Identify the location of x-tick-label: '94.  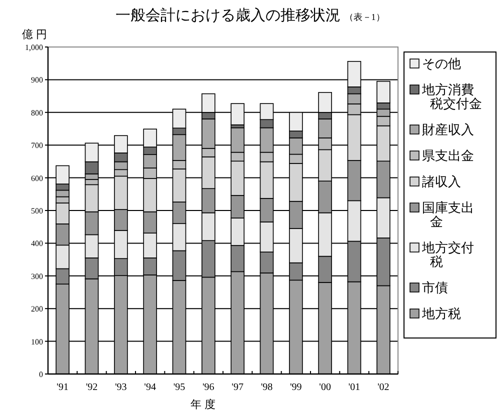
(150, 387).